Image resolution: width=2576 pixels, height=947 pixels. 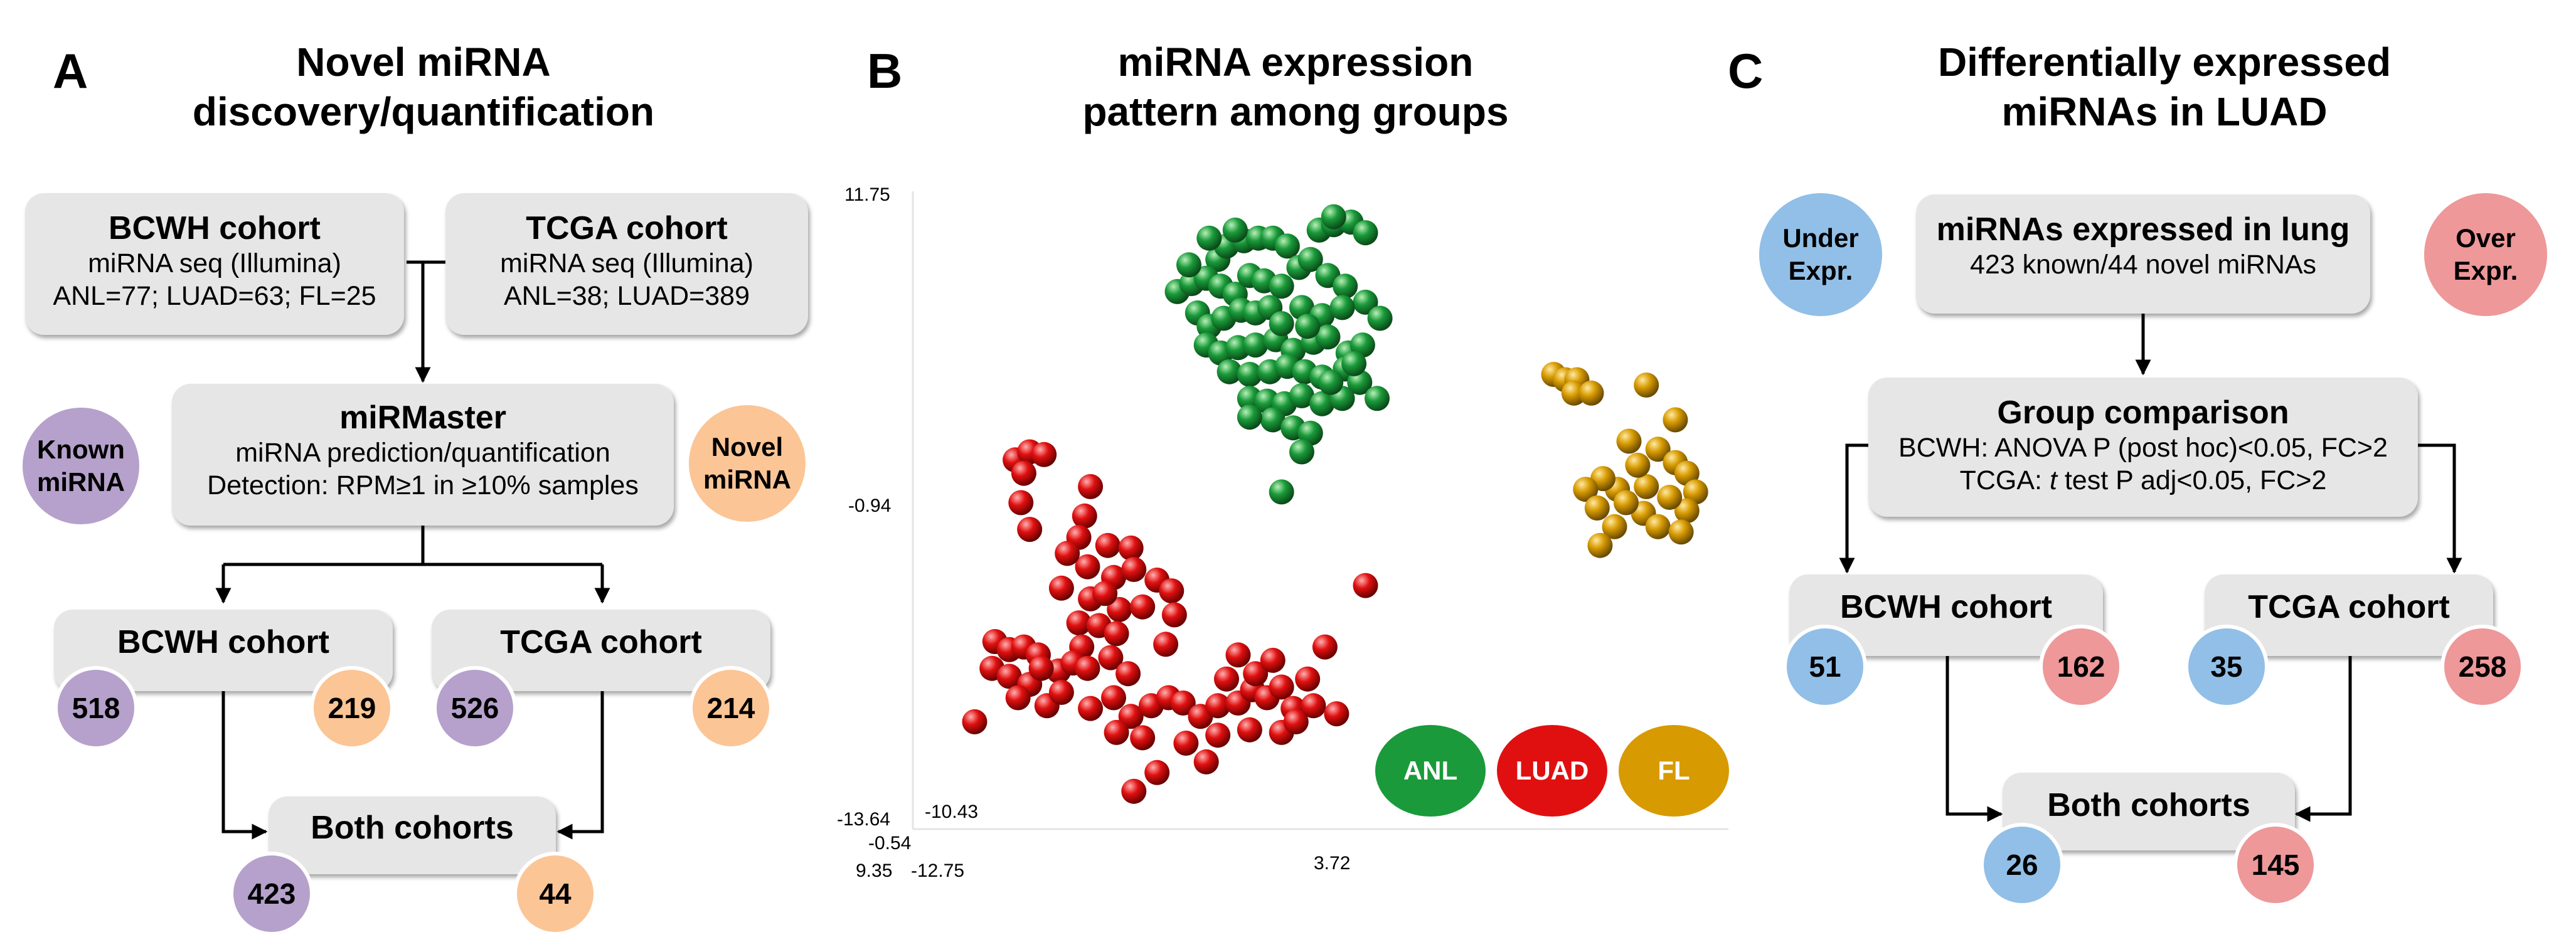 What do you see at coordinates (214, 296) in the screenshot?
I see `bcwh-cohort-counts: ANL=77; LUAD=63; FL=25` at bounding box center [214, 296].